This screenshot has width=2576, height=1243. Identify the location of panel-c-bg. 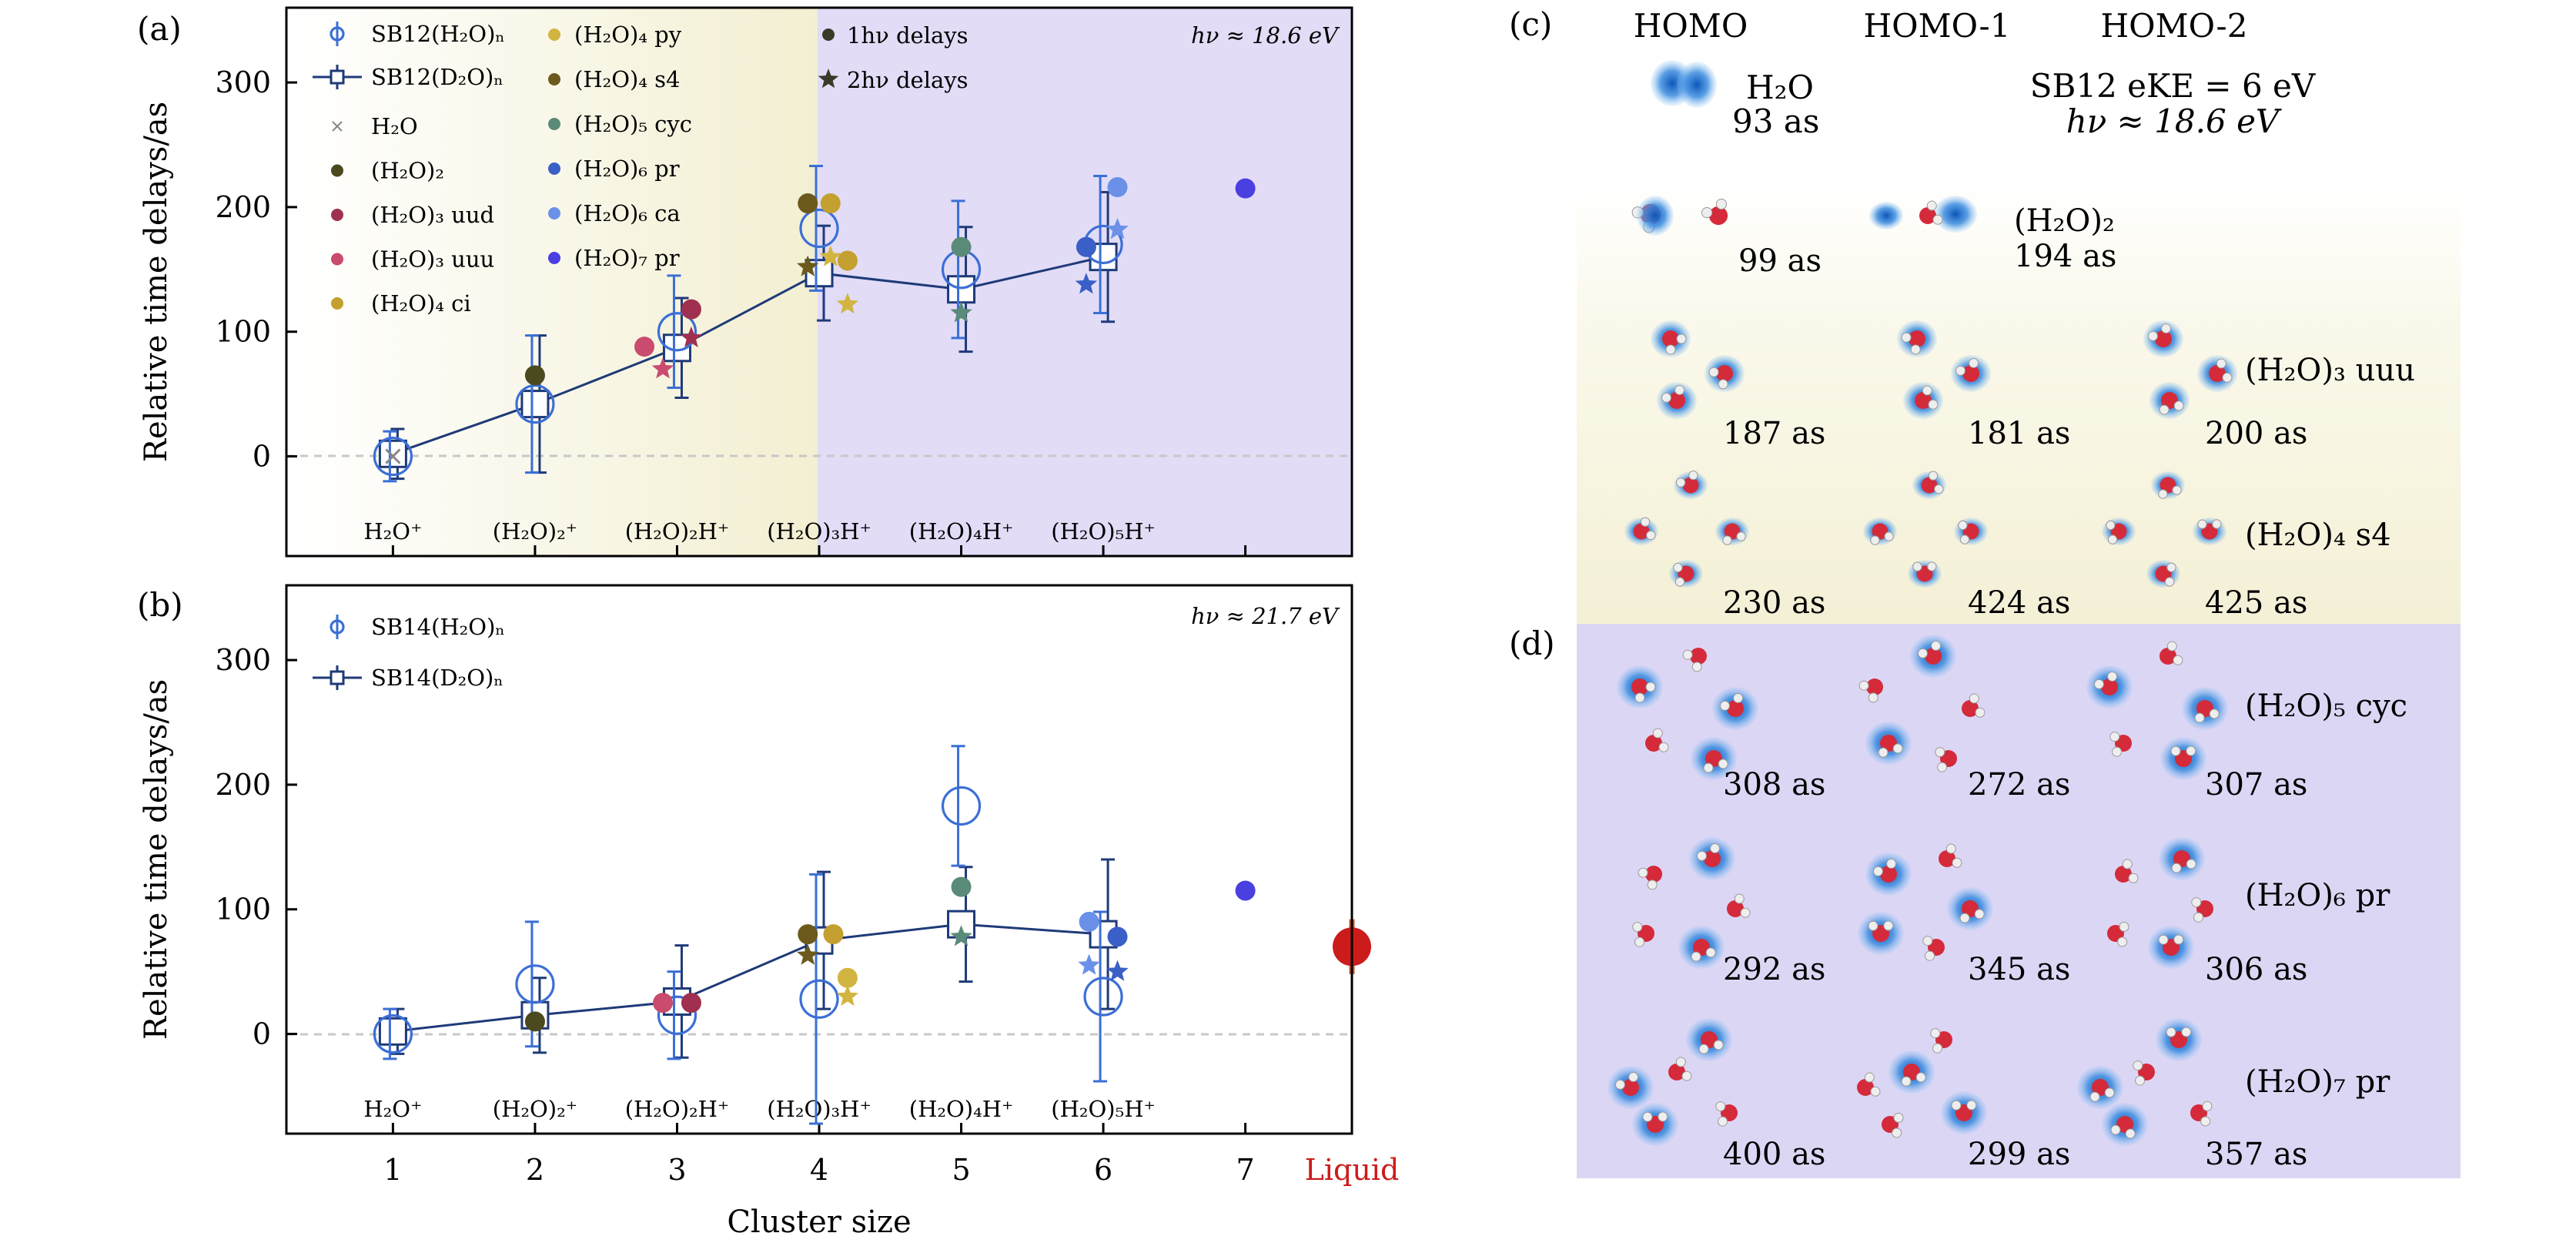
(2019, 400).